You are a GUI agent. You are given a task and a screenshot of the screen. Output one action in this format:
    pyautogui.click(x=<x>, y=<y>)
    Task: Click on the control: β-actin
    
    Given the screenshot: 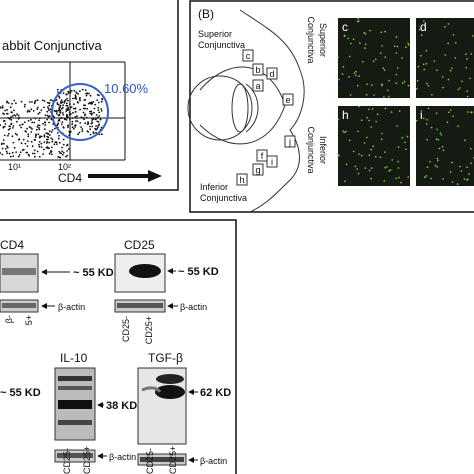 What is the action you would take?
    pyautogui.click(x=193, y=307)
    